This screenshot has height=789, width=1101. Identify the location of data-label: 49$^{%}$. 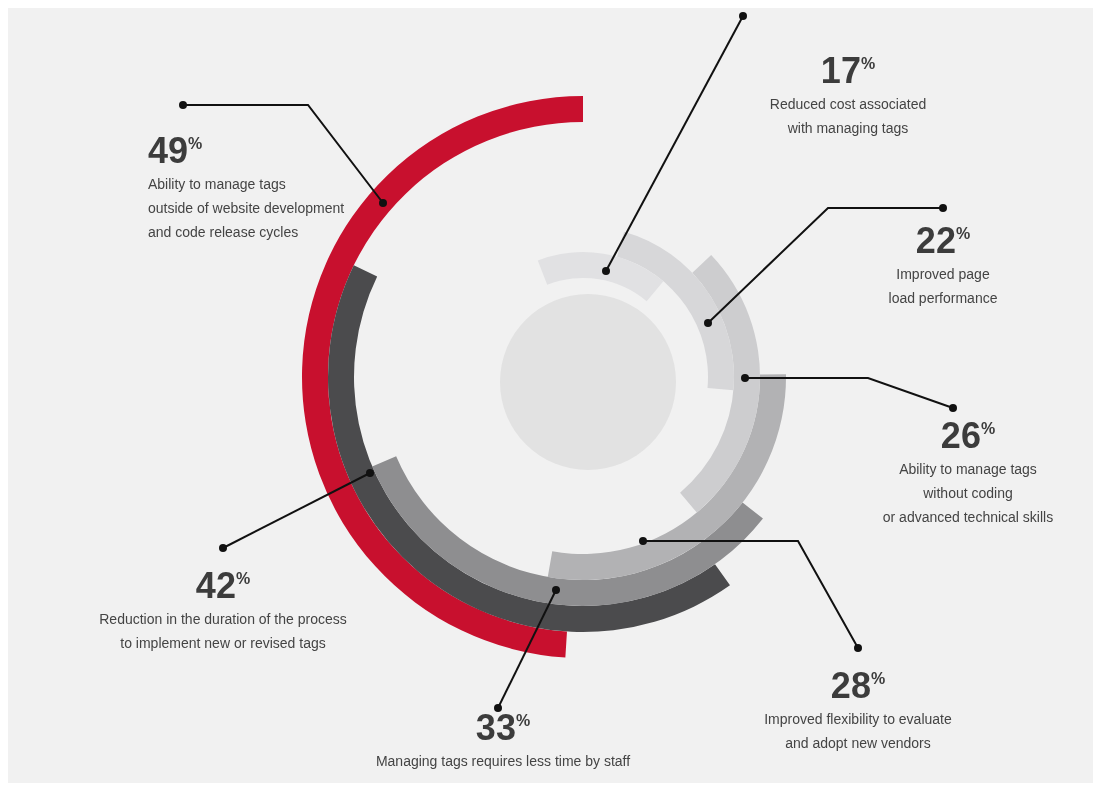
(175, 150).